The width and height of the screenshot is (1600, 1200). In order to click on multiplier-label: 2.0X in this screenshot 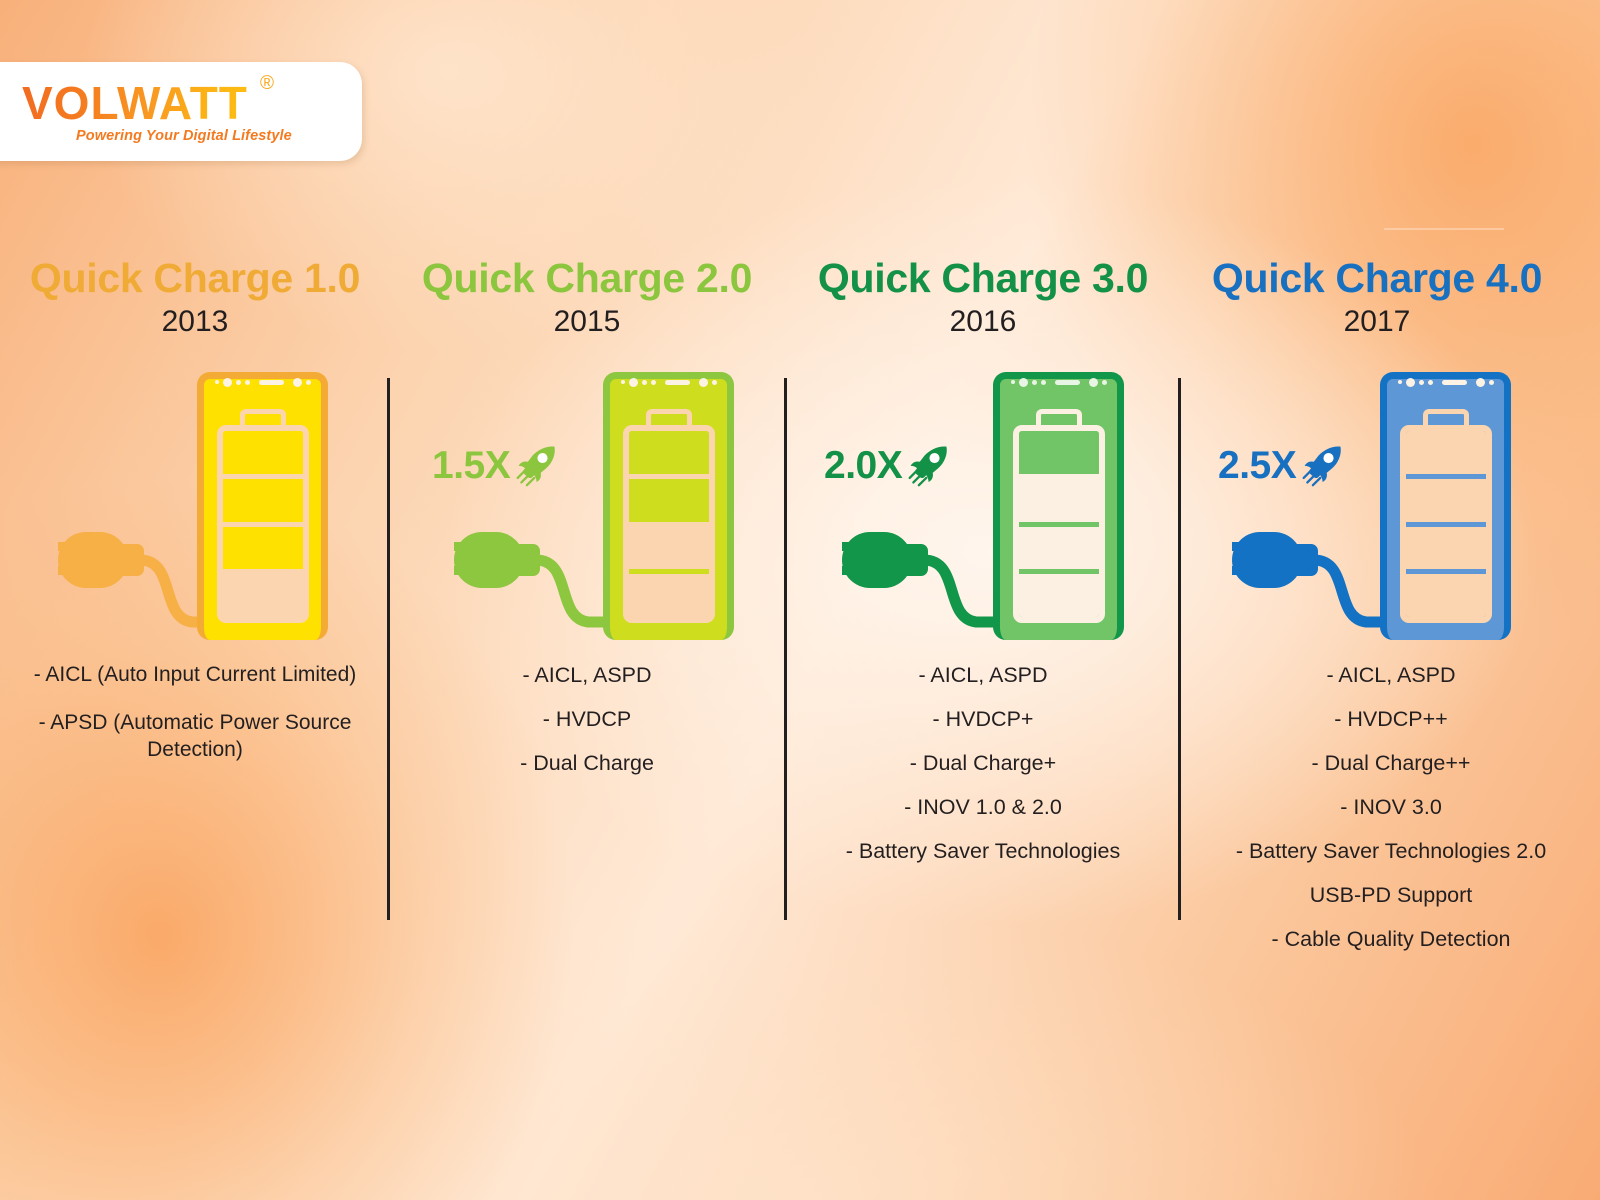, I will do `click(863, 465)`.